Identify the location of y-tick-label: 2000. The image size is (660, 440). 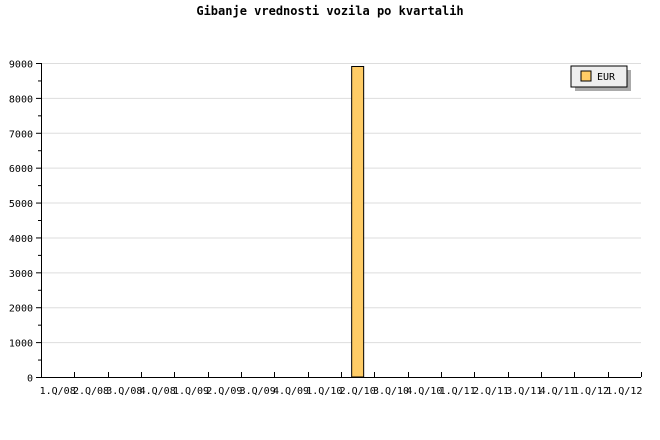
(21, 309).